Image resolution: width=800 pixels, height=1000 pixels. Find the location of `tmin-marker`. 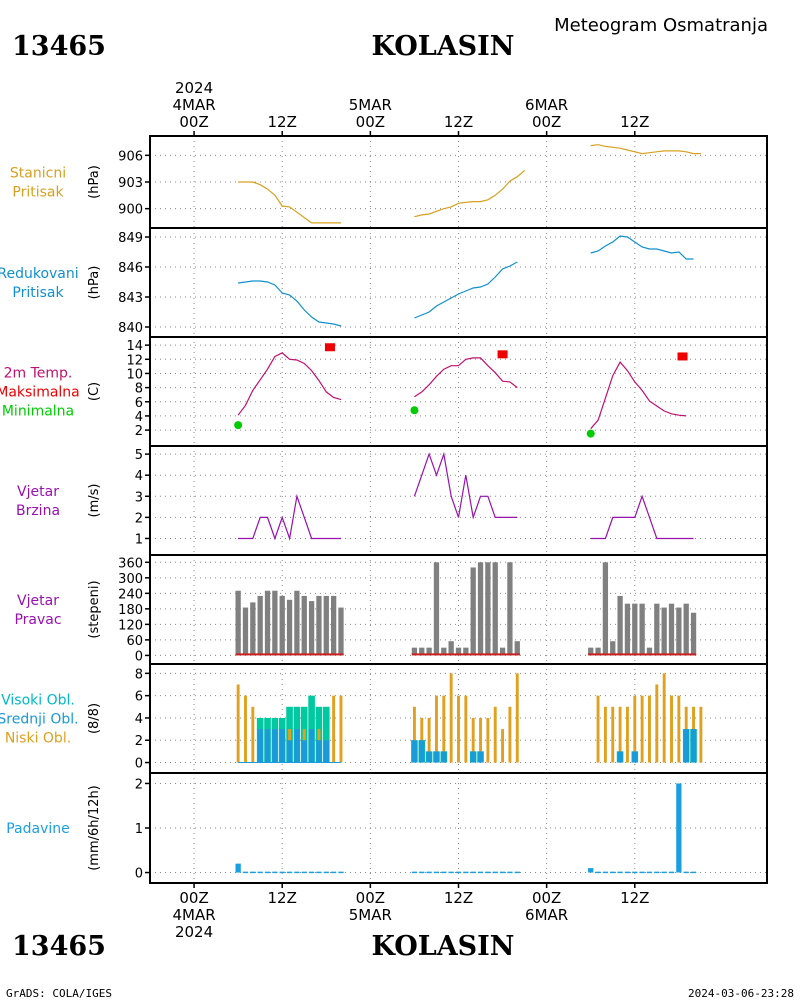

tmin-marker is located at coordinates (238, 425).